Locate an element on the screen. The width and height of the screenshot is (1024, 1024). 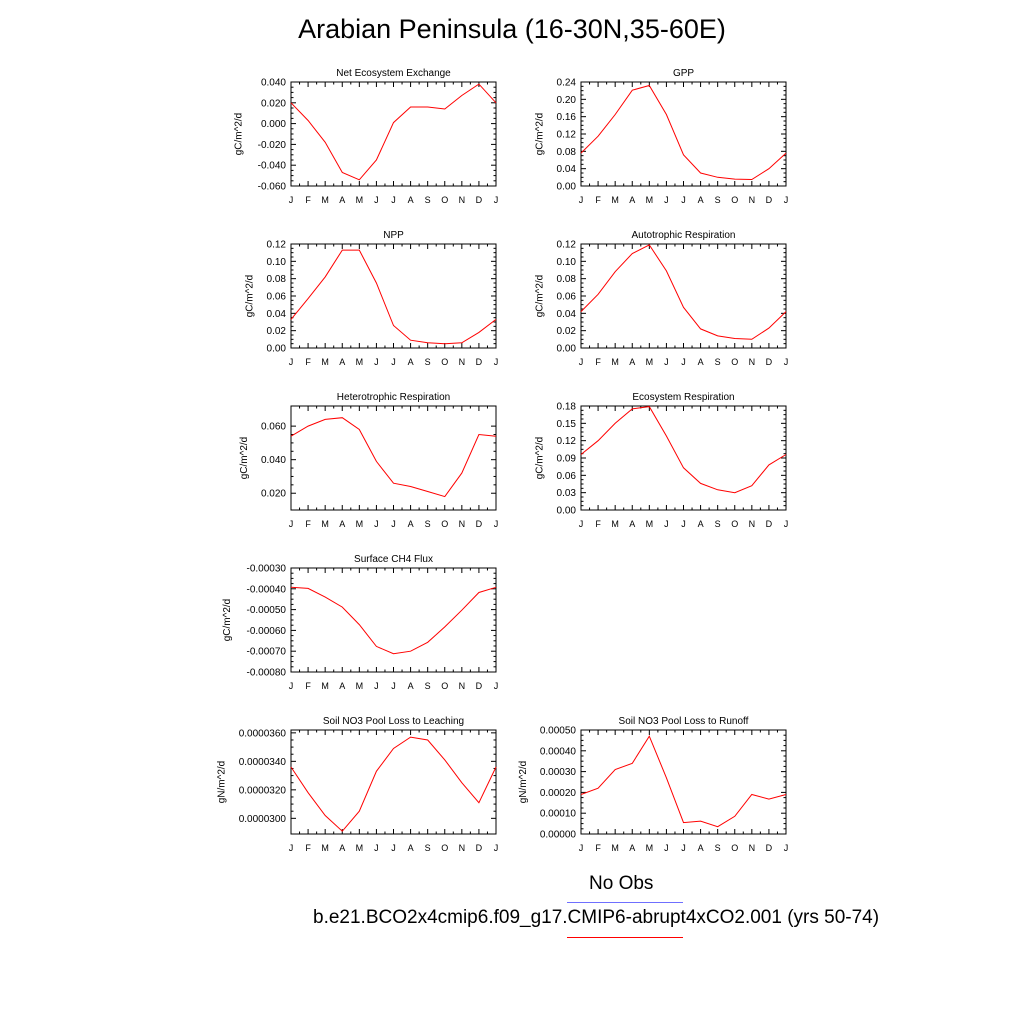
panel-soil-no3-pool-loss-to-leaching-xtick-label: O is located at coordinates (444, 848).